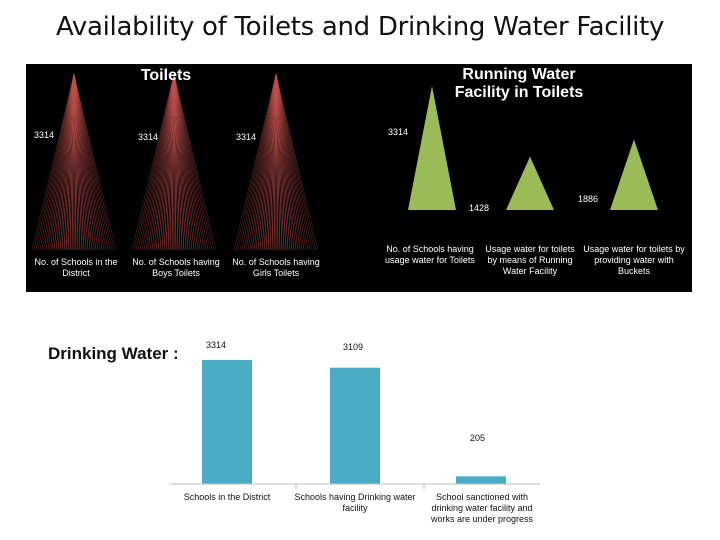 Image resolution: width=720 pixels, height=540 pixels. I want to click on running-water-chart-title: Running Water Facility in Toilets, so click(519, 83).